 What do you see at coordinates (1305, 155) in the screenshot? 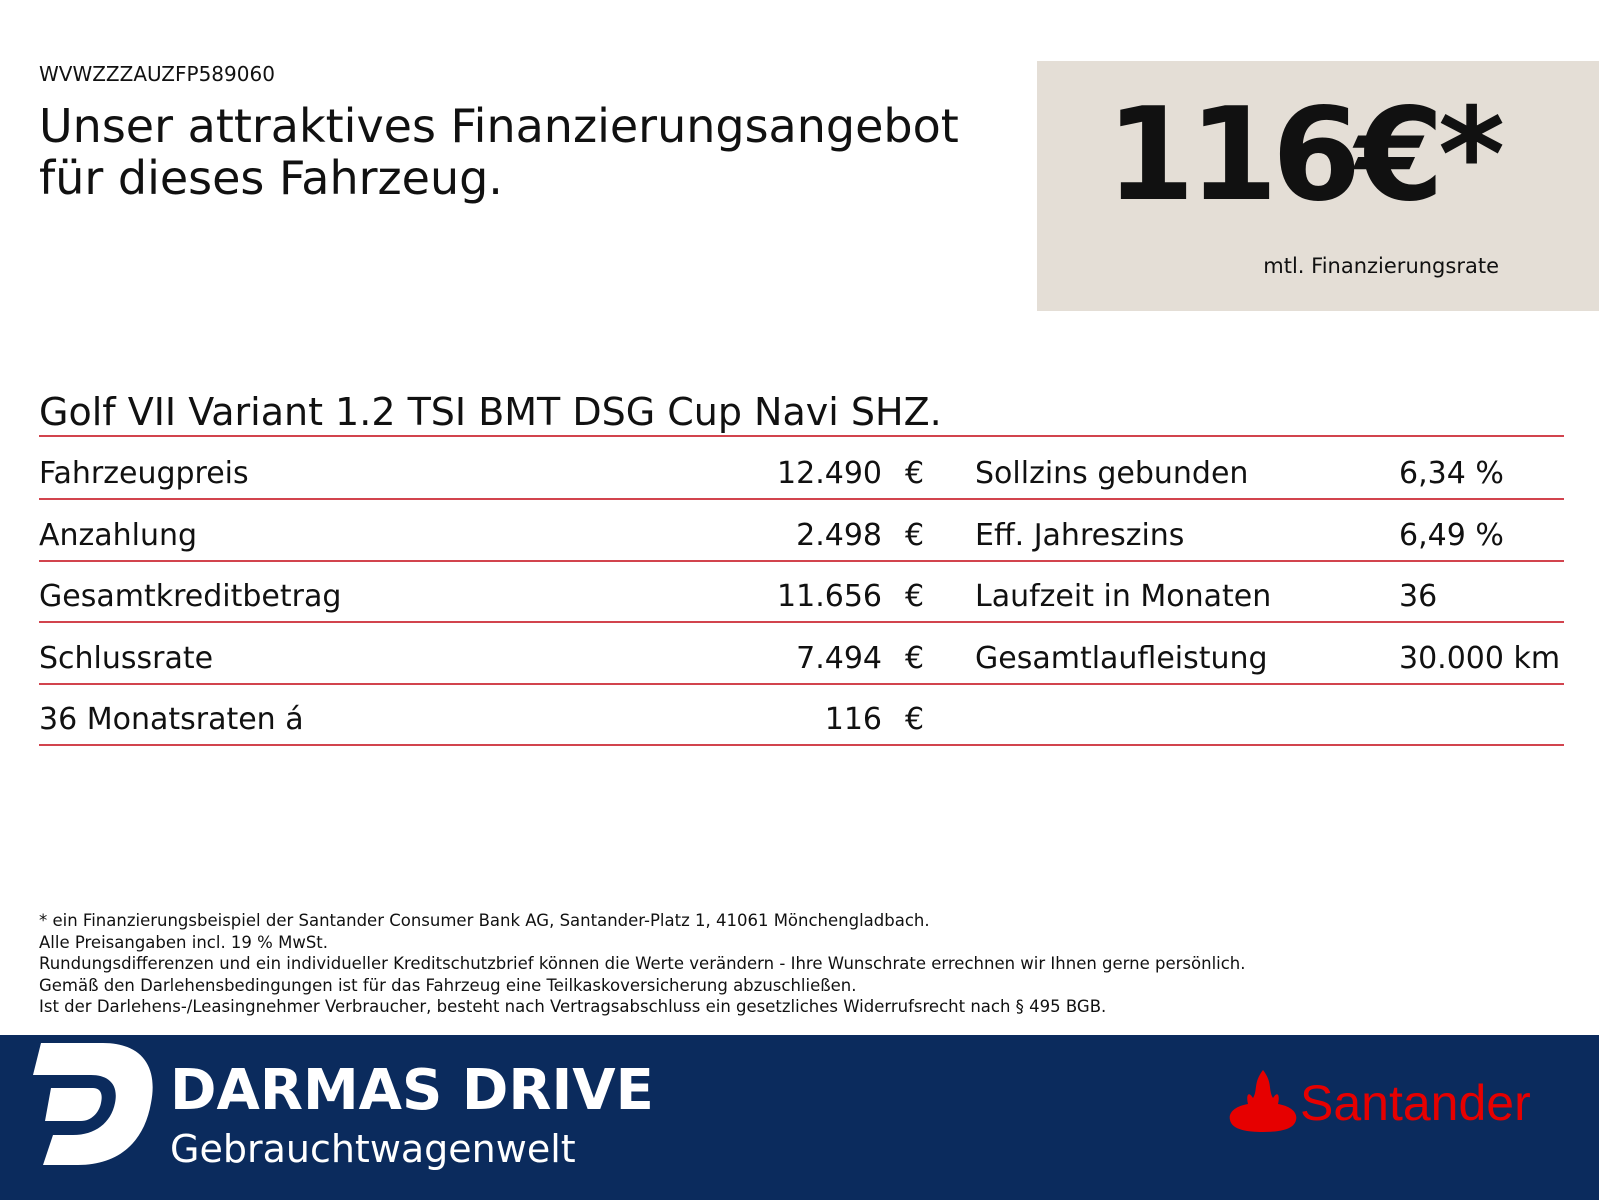
I see `price-amount: 116€*` at bounding box center [1305, 155].